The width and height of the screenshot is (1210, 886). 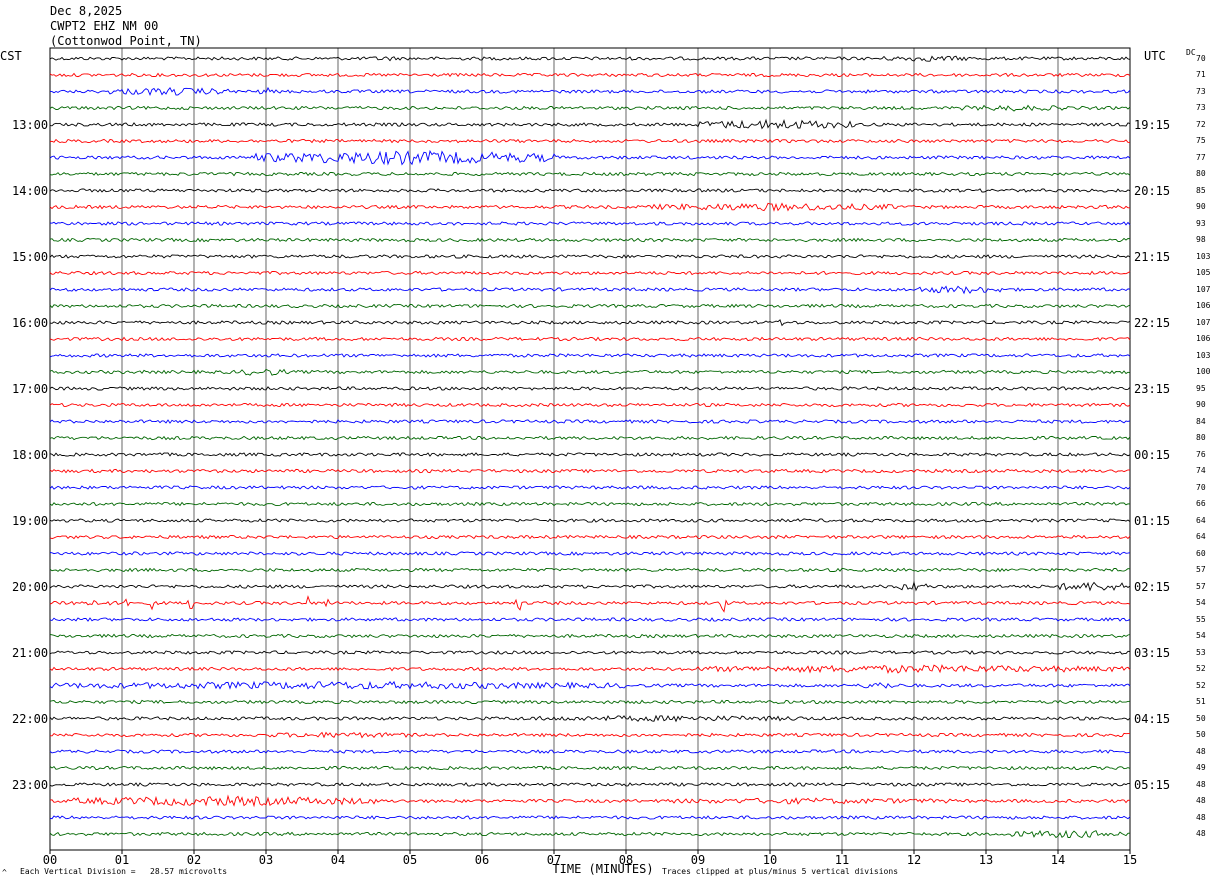 What do you see at coordinates (1152, 454) in the screenshot?
I see `hour-label-utc: 00:15` at bounding box center [1152, 454].